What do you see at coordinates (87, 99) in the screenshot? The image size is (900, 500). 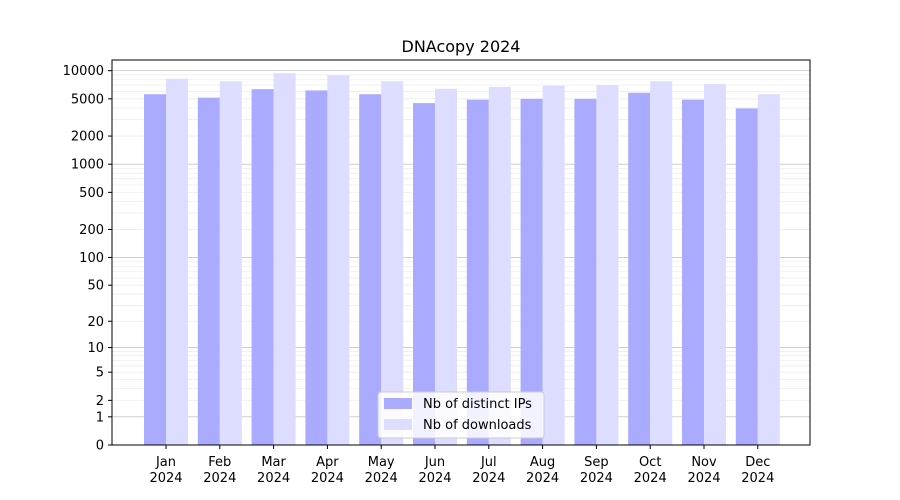 I see `y-tick-label: 5000` at bounding box center [87, 99].